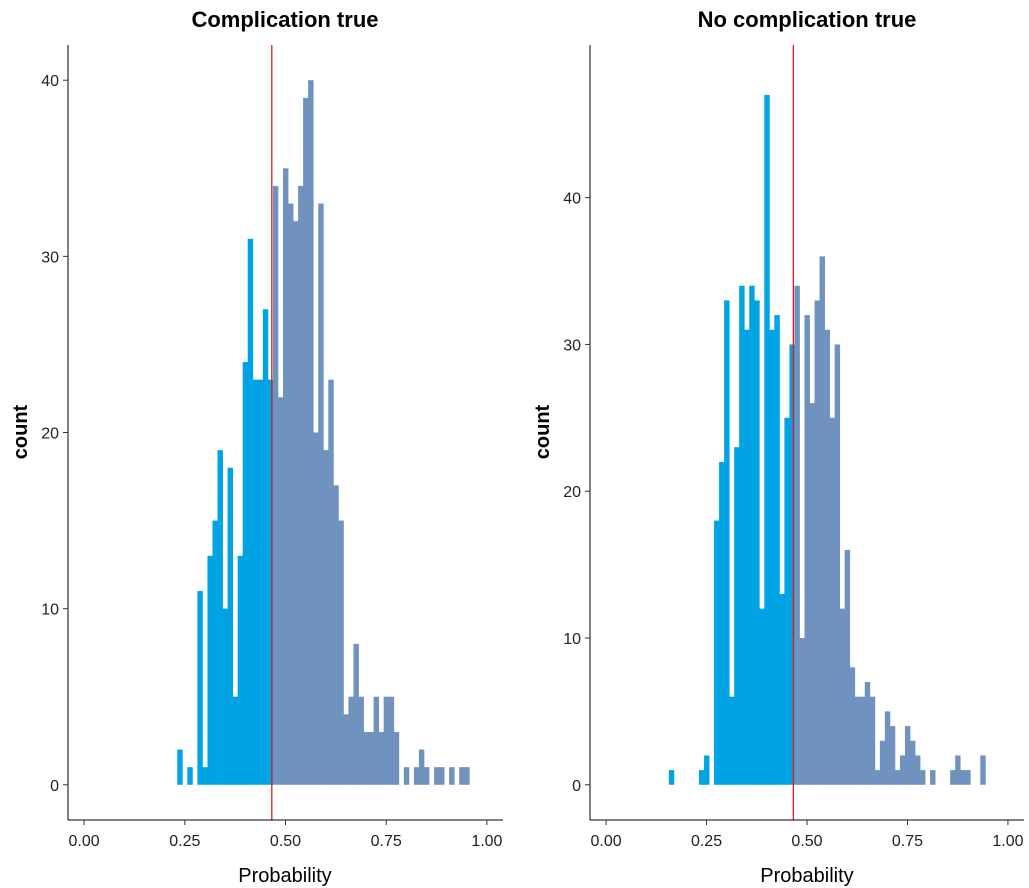 This screenshot has width=1029, height=888. I want to click on y-tick-label: 20, so click(50, 434).